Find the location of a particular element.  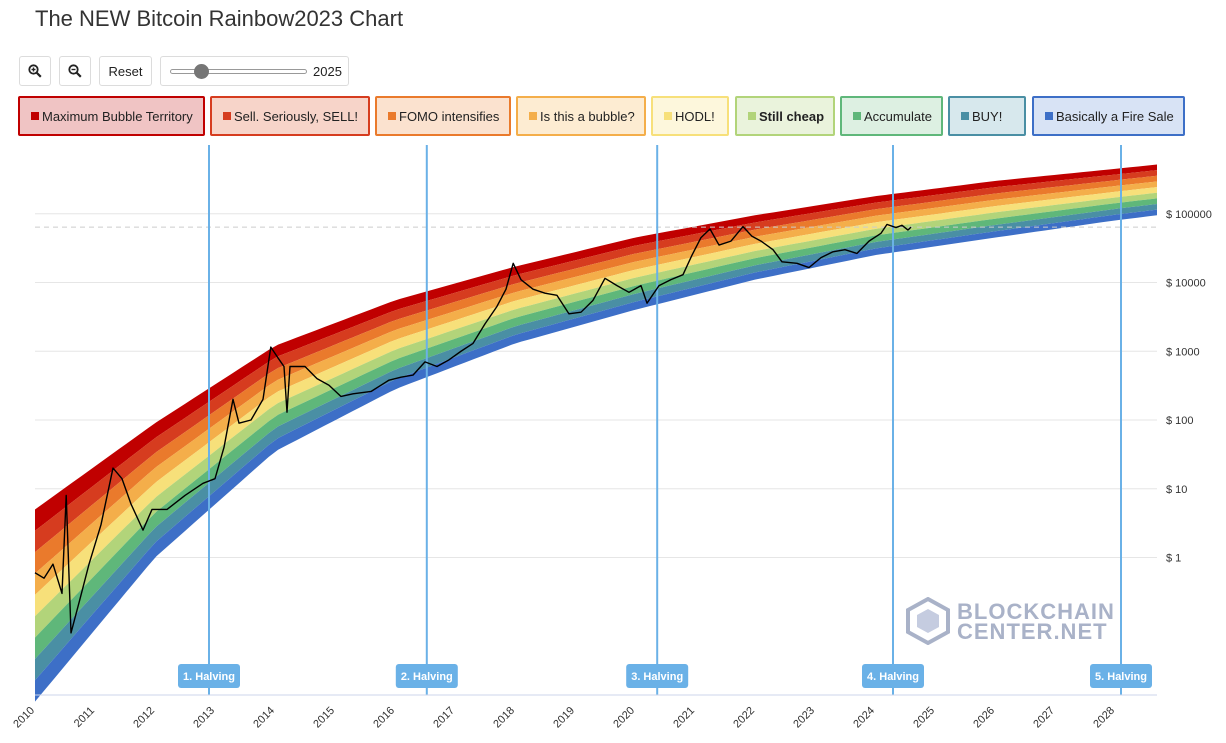

year-slider-value: 2025 is located at coordinates (327, 71).